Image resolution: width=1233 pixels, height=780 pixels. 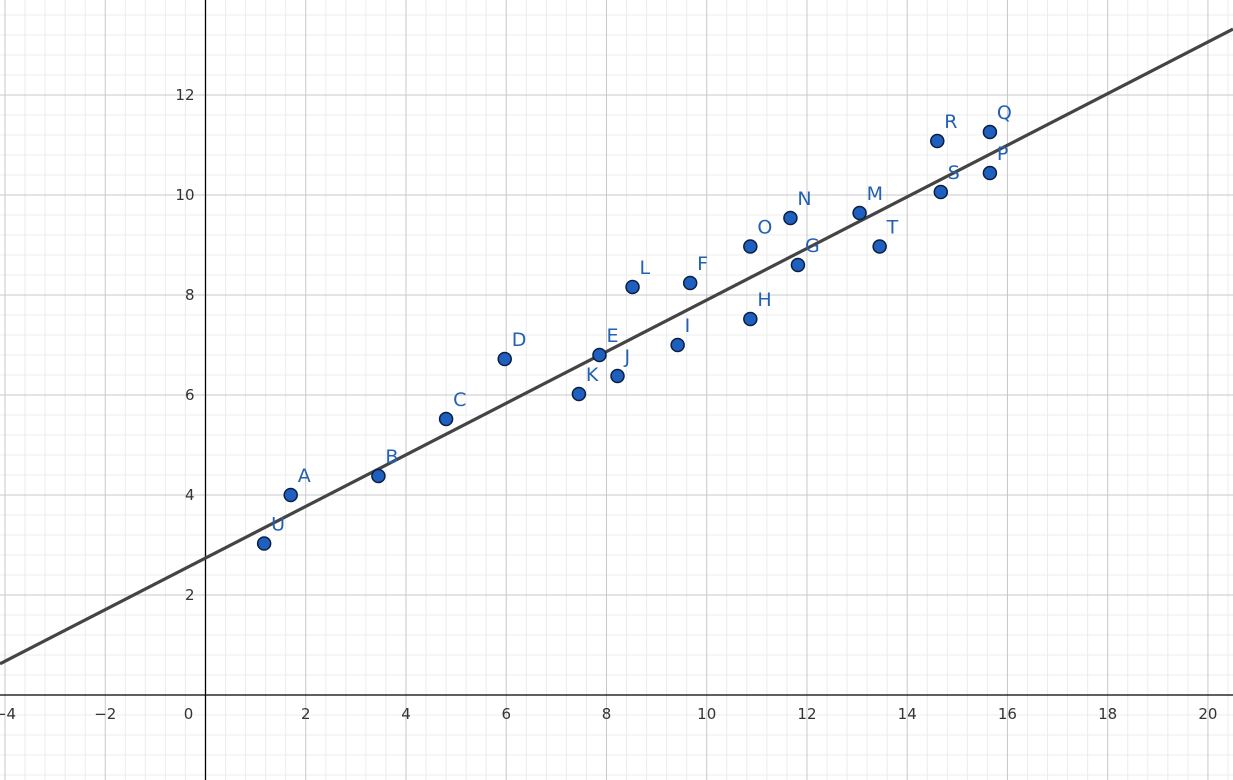 What do you see at coordinates (304, 476) in the screenshot?
I see `point-label-a: A` at bounding box center [304, 476].